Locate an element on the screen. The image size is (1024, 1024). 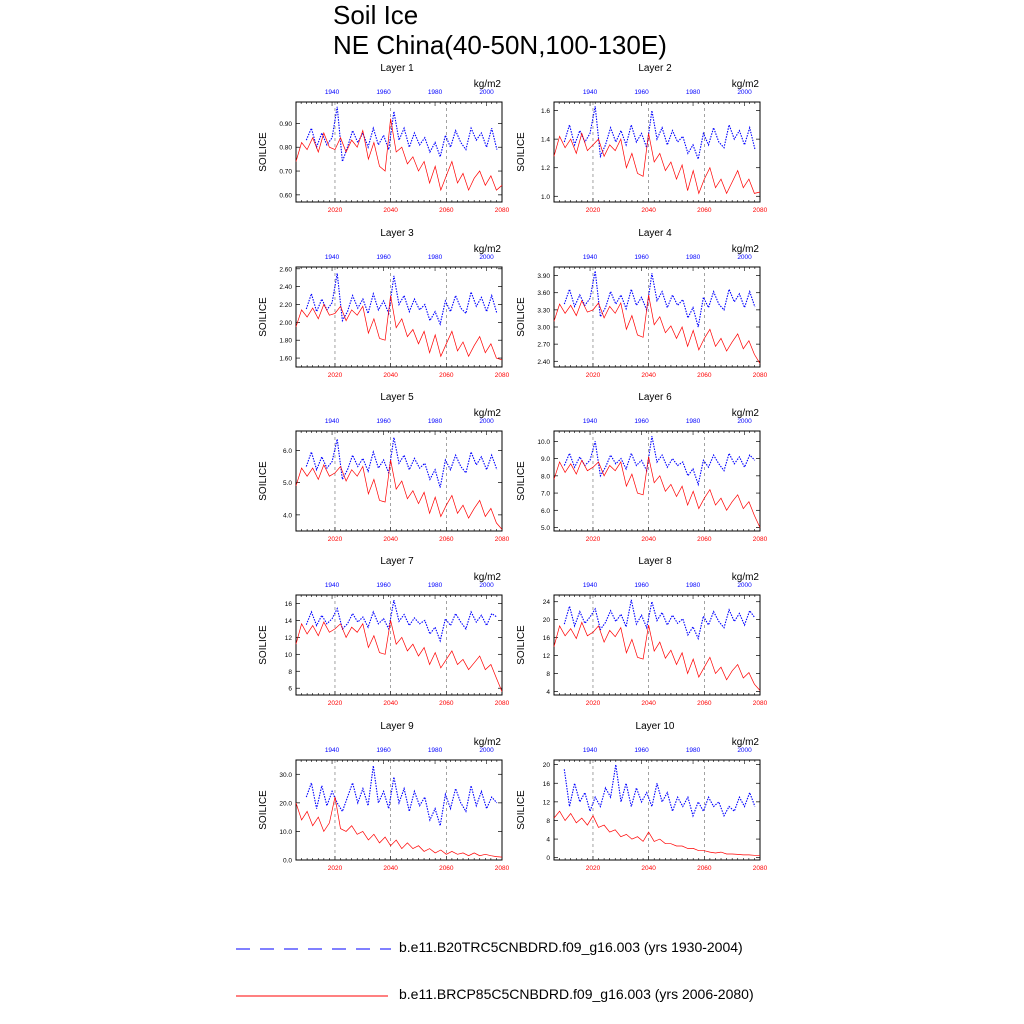
y-tick-label: 2.00 is located at coordinates (285, 323).